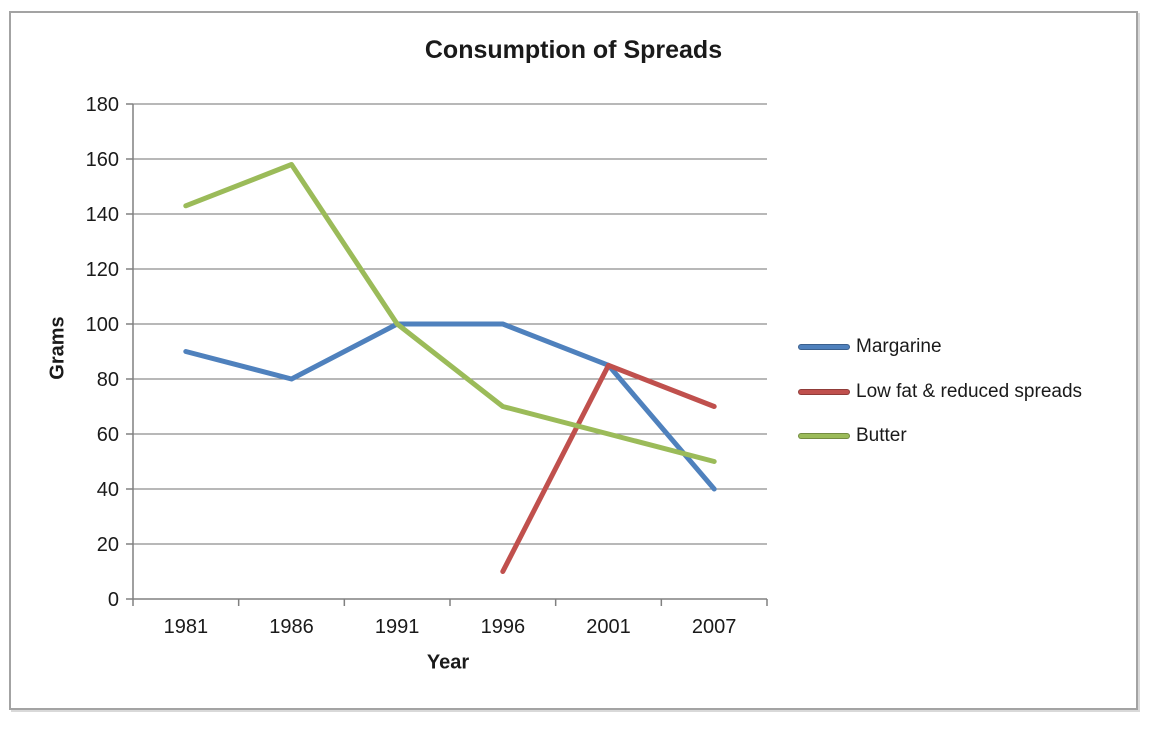 Image resolution: width=1160 pixels, height=738 pixels. I want to click on legend-item: Margarine, so click(940, 347).